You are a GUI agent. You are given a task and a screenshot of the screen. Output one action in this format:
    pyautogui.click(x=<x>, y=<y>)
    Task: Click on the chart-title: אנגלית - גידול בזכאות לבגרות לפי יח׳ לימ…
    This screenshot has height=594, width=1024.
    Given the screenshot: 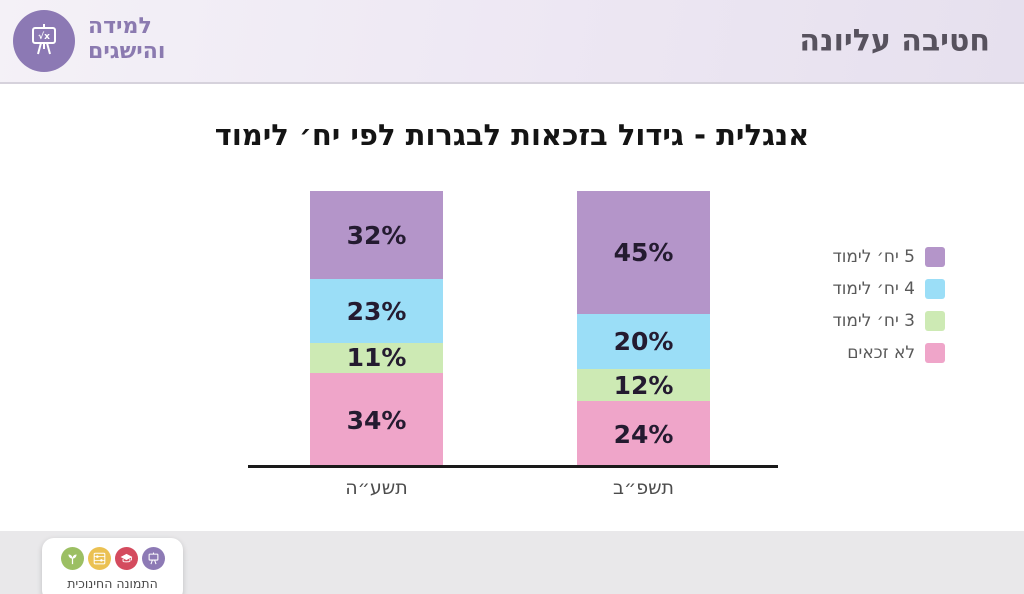 What is the action you would take?
    pyautogui.click(x=512, y=135)
    